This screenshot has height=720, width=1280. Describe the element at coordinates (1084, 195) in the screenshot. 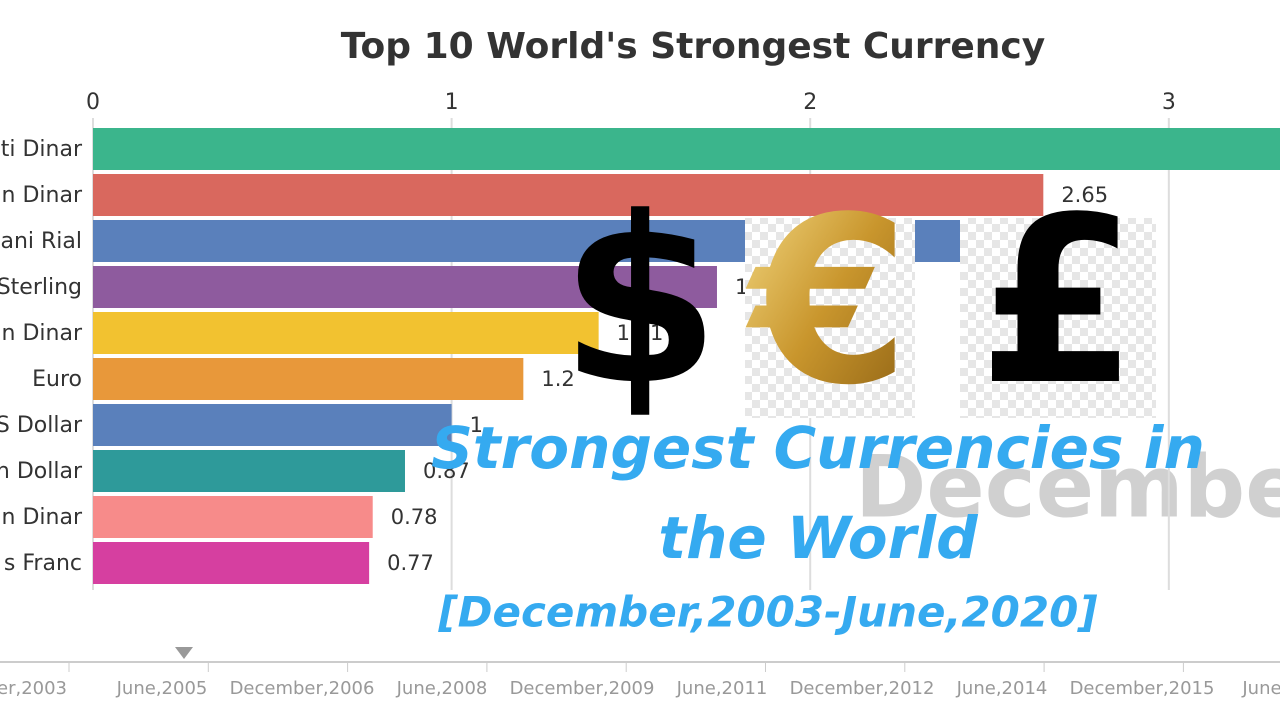

I see `value-label: 2.65` at that location.